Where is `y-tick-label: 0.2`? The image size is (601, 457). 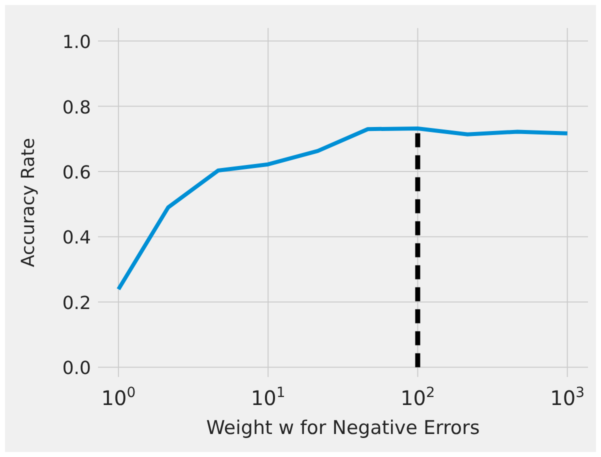
y-tick-label: 0.2 is located at coordinates (76, 303).